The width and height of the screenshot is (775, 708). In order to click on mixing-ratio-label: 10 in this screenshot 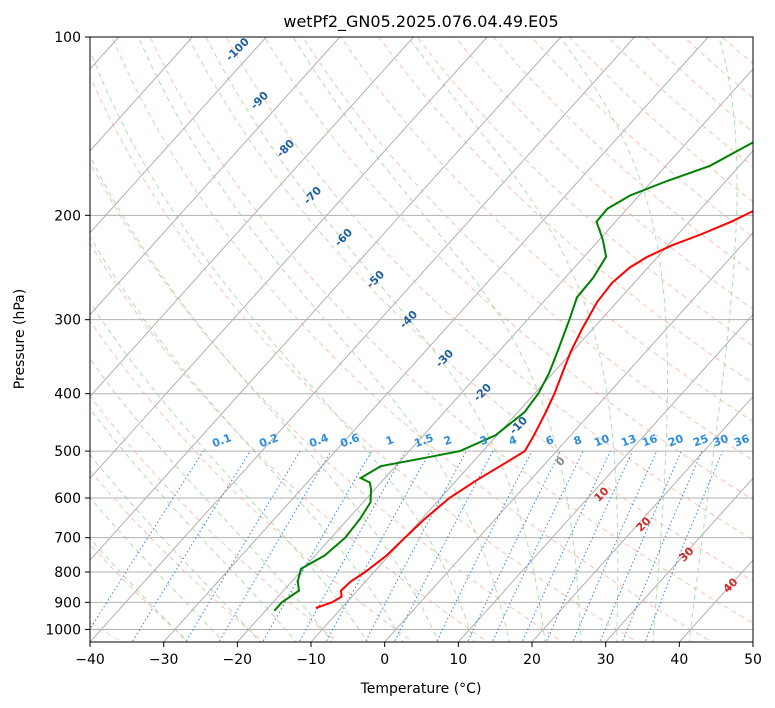, I will do `click(601, 441)`.